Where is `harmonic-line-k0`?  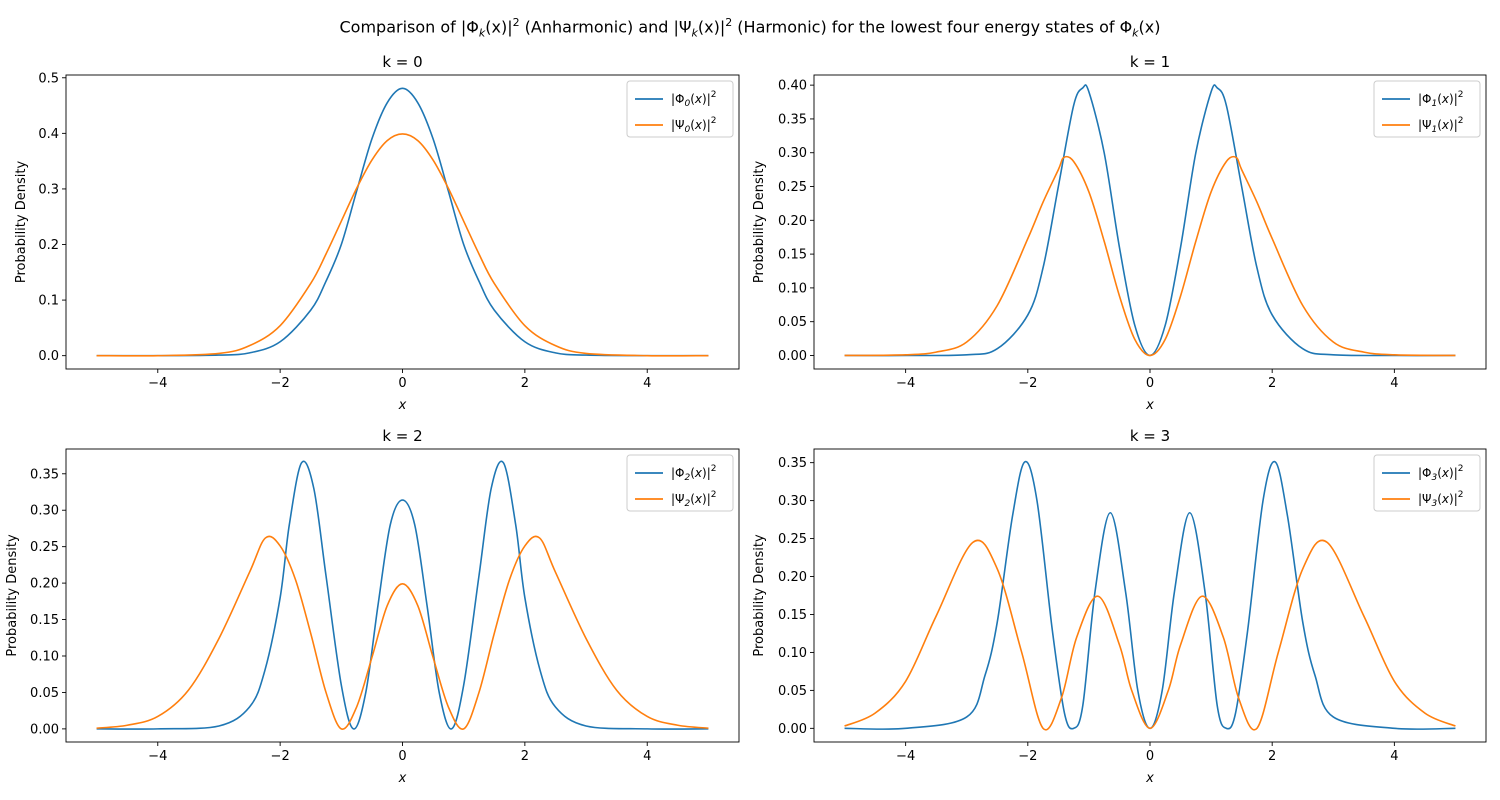
harmonic-line-k0 is located at coordinates (402, 245).